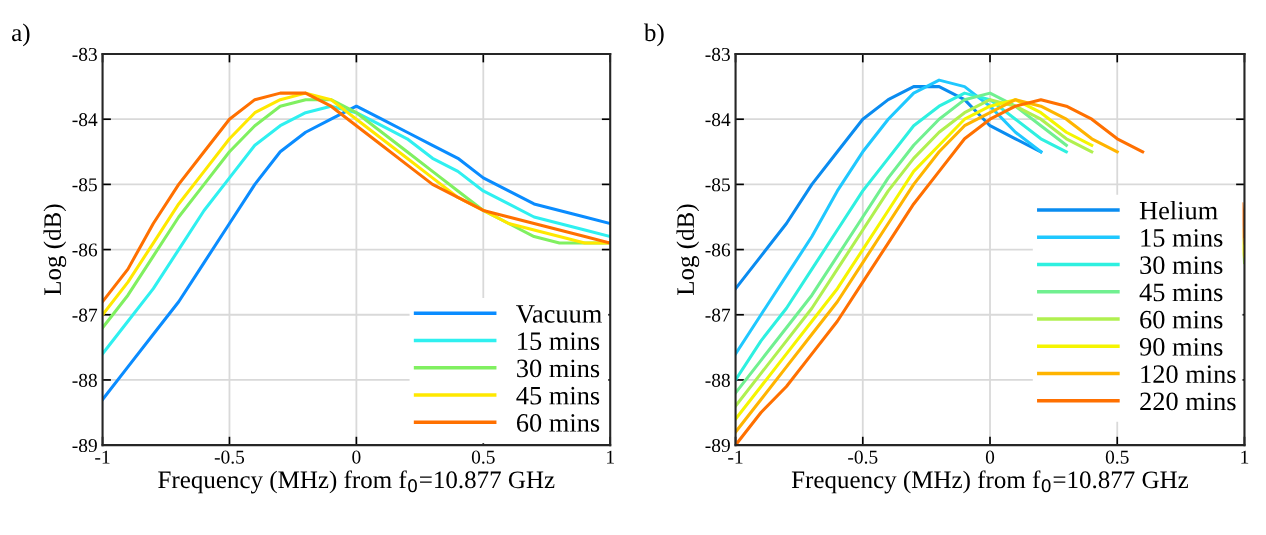 This screenshot has width=1266, height=535. Describe the element at coordinates (1188, 374) in the screenshot. I see `legend-label: 120 mins` at that location.